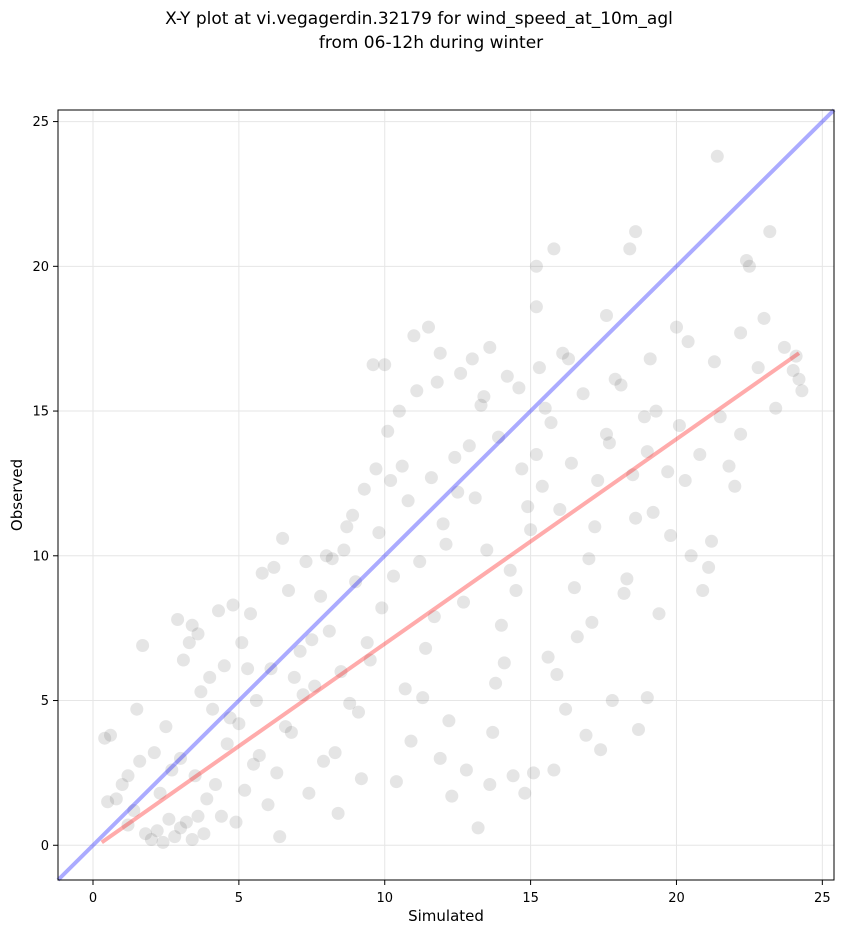  I want to click on x-tick-label: 25, so click(822, 898).